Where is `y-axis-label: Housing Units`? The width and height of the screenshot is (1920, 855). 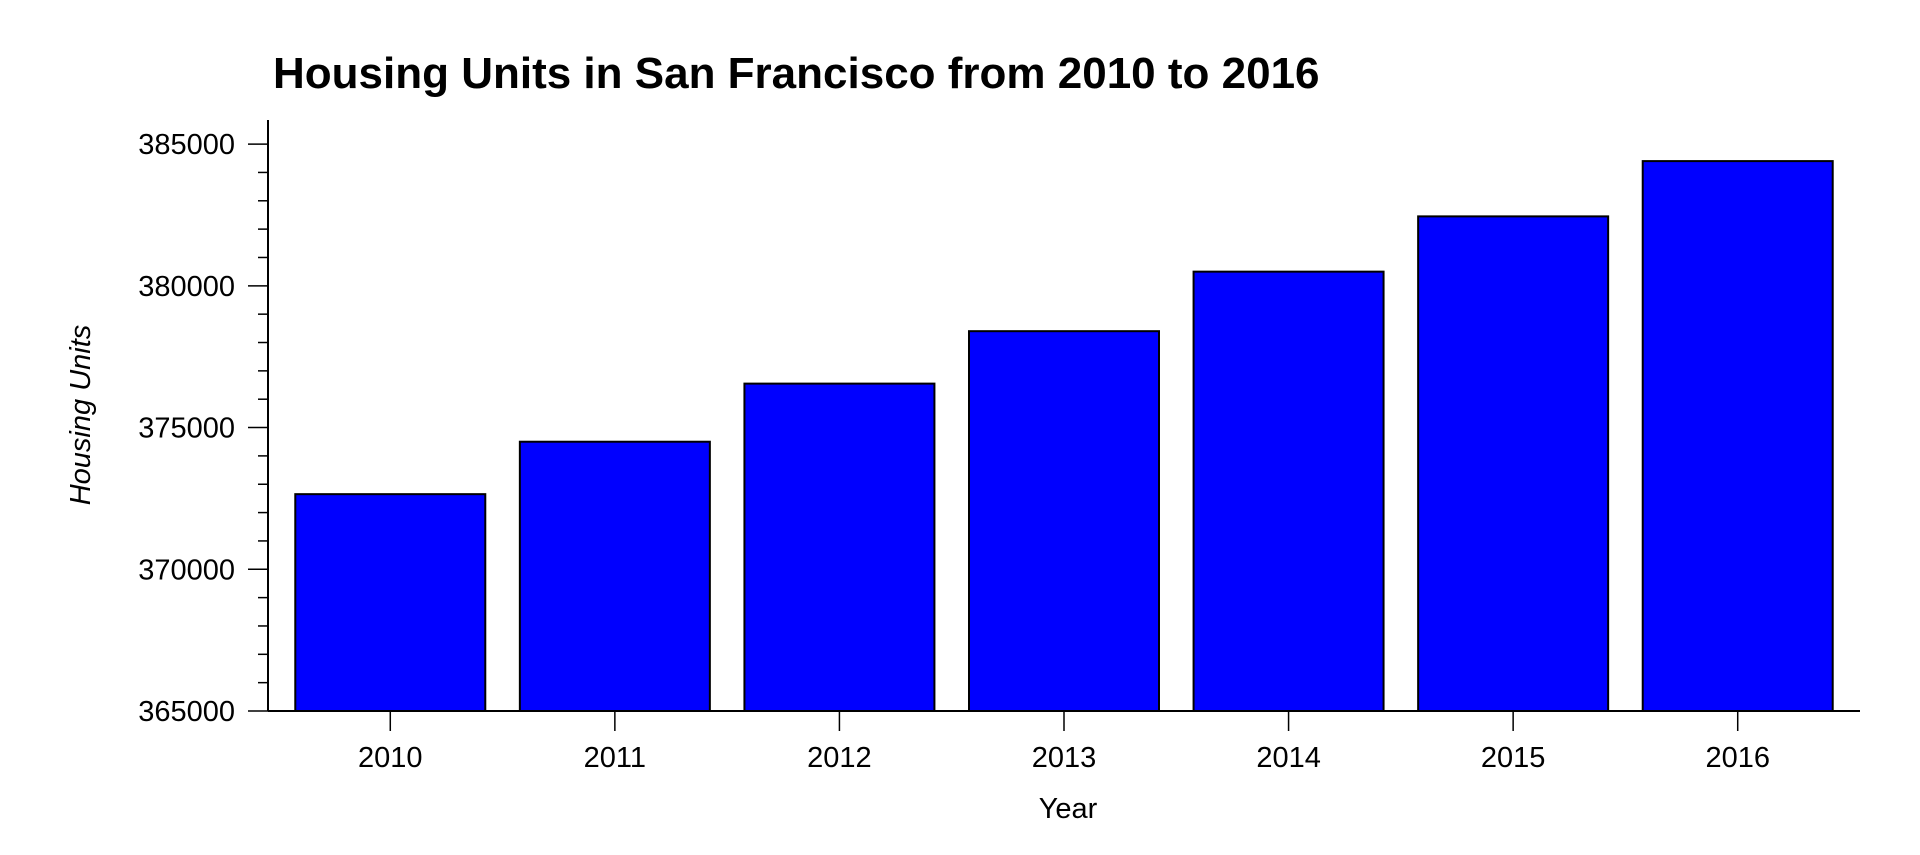 y-axis-label: Housing Units is located at coordinates (81, 415).